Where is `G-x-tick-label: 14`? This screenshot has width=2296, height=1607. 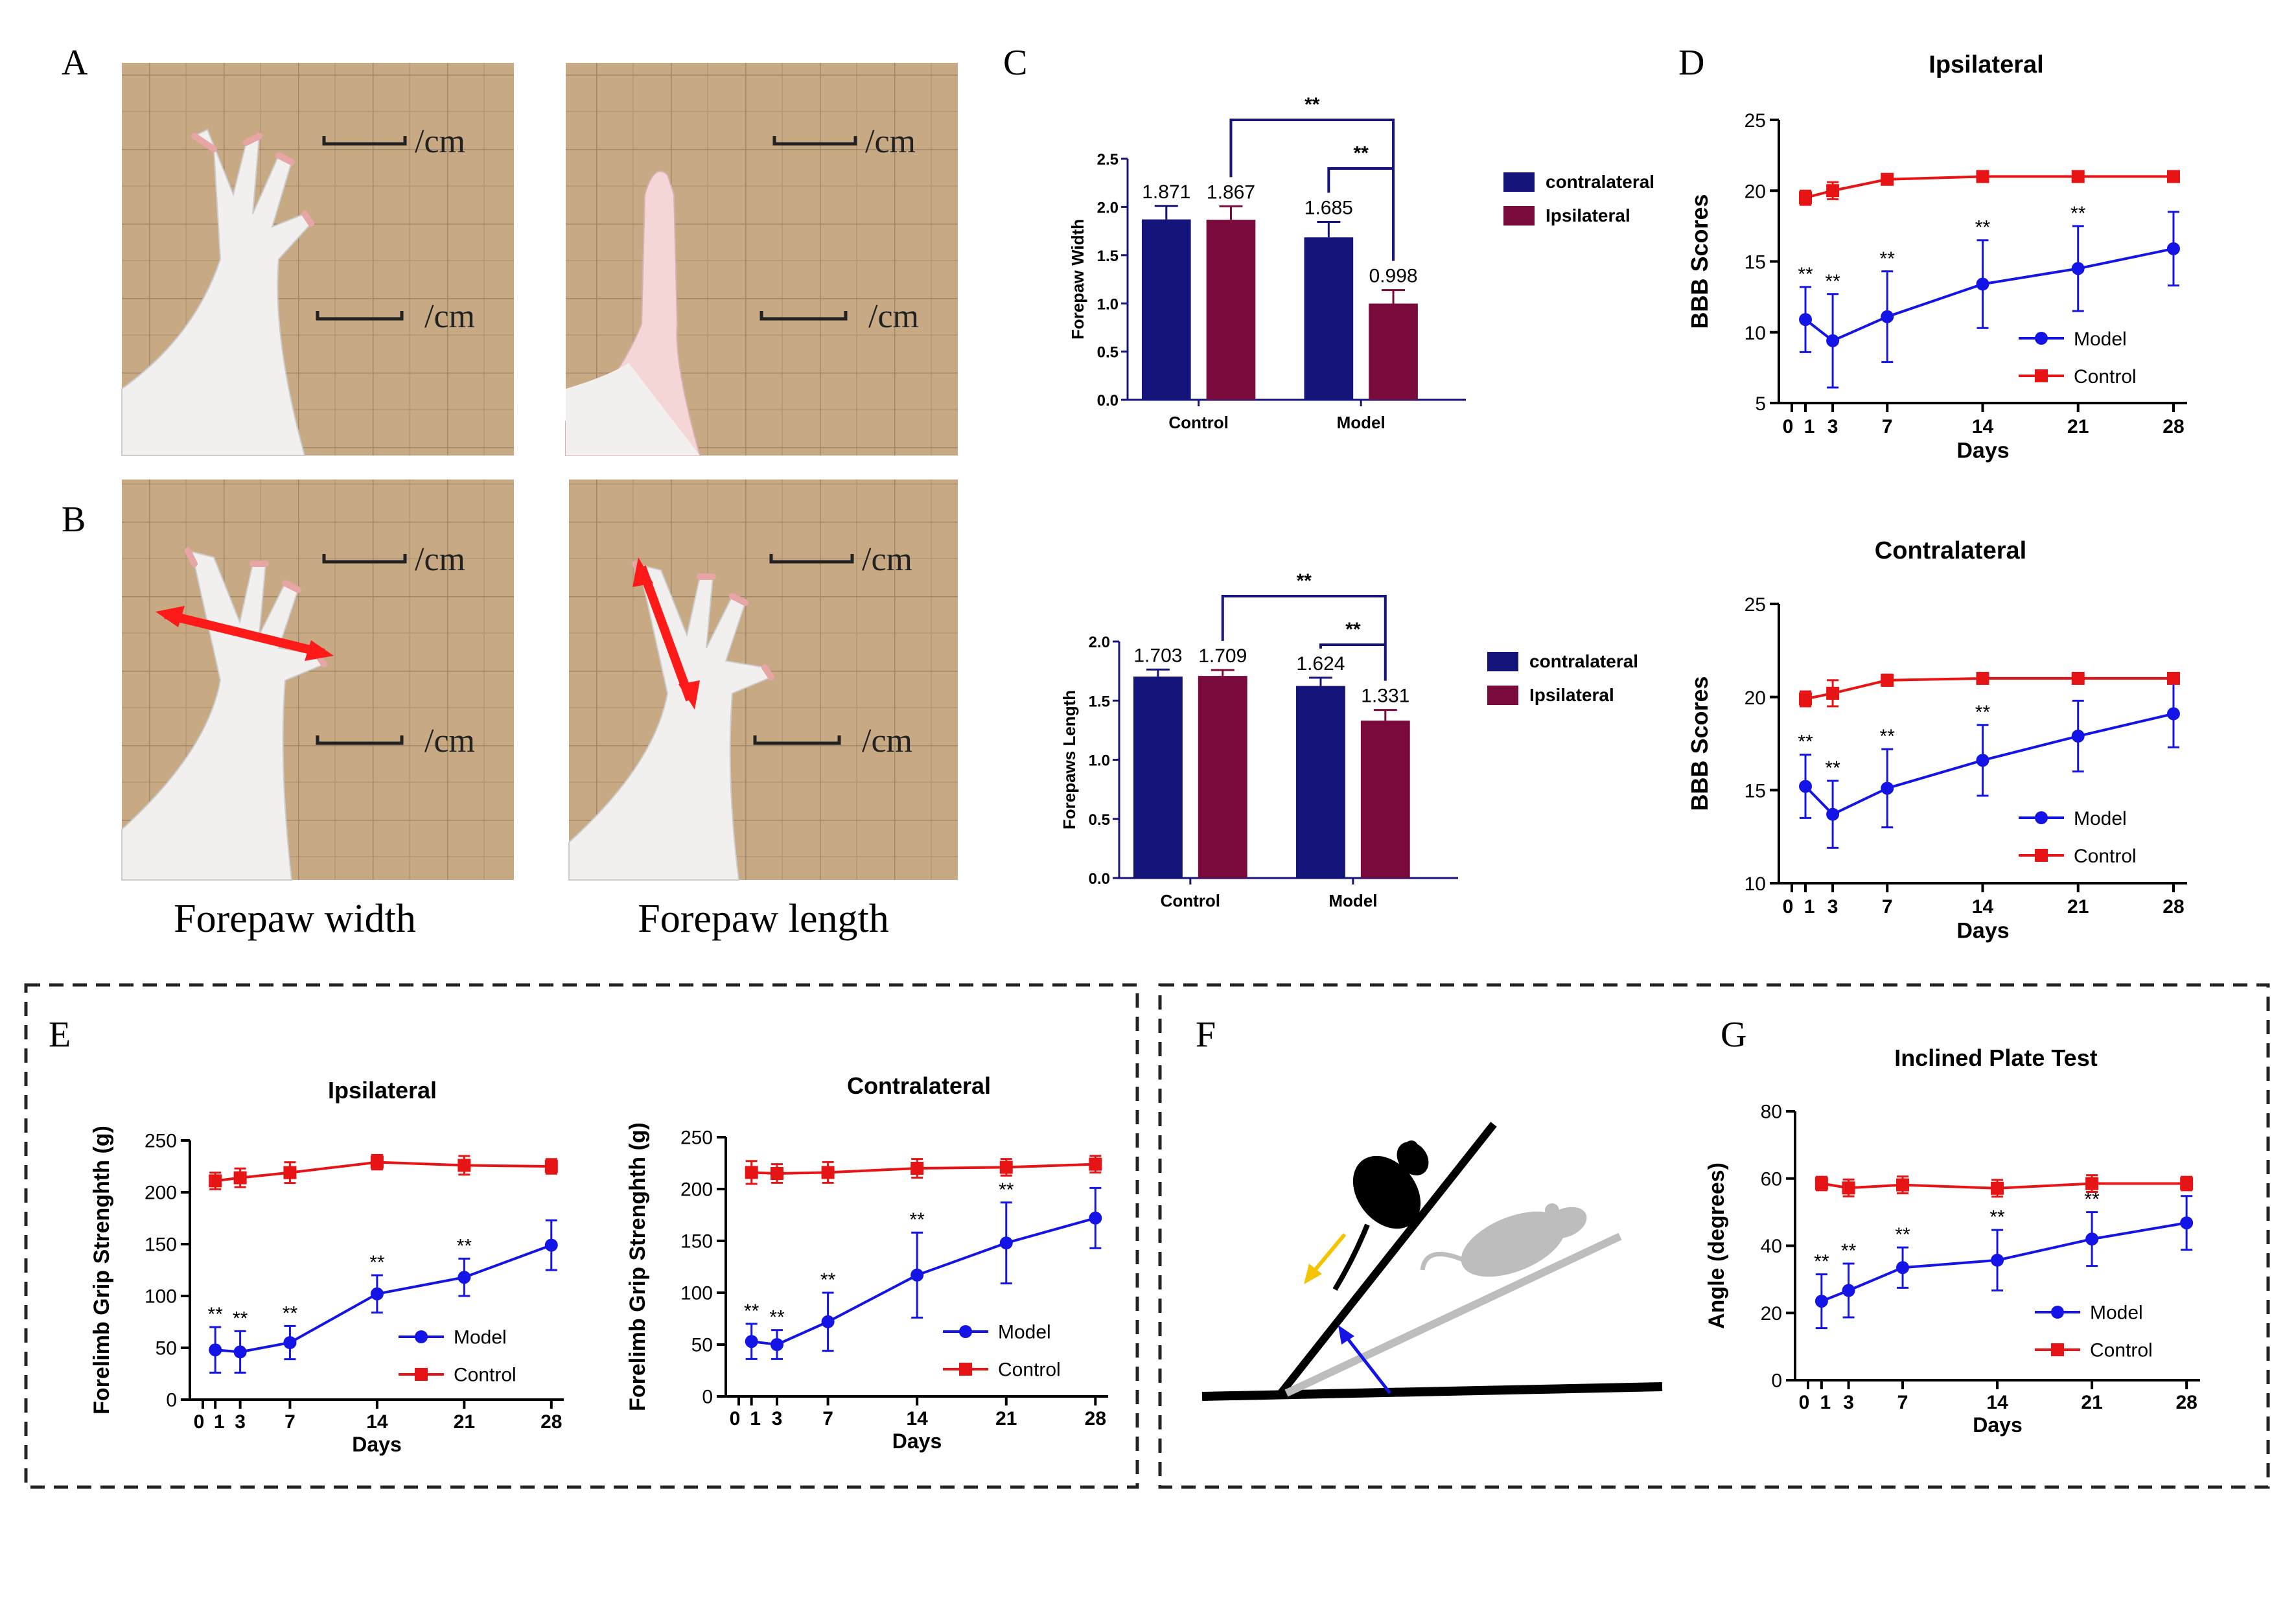 G-x-tick-label: 14 is located at coordinates (1997, 1402).